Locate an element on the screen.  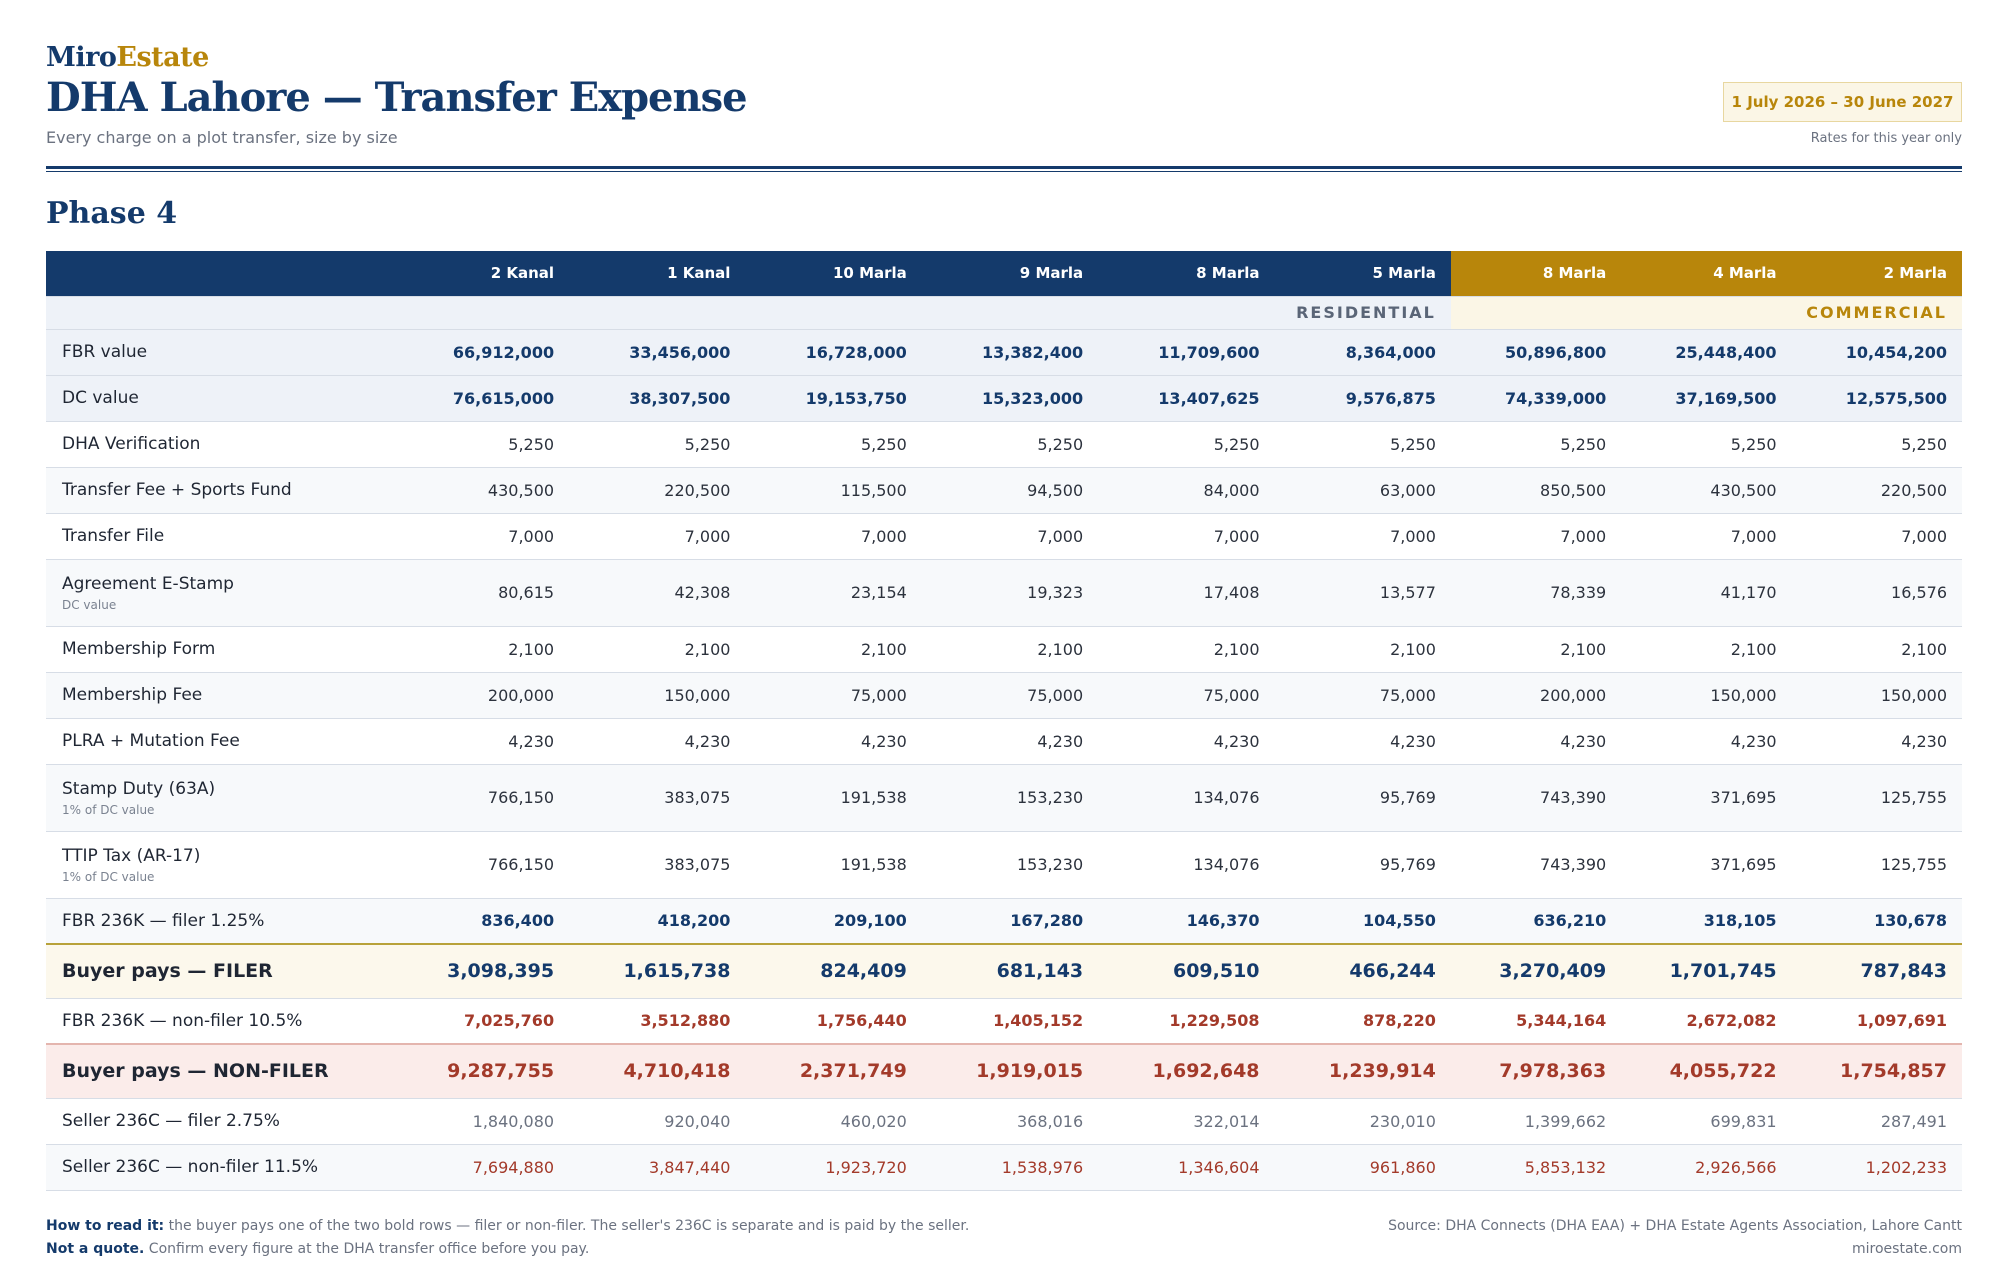
table-cell: 75,000 is located at coordinates (1186, 695).